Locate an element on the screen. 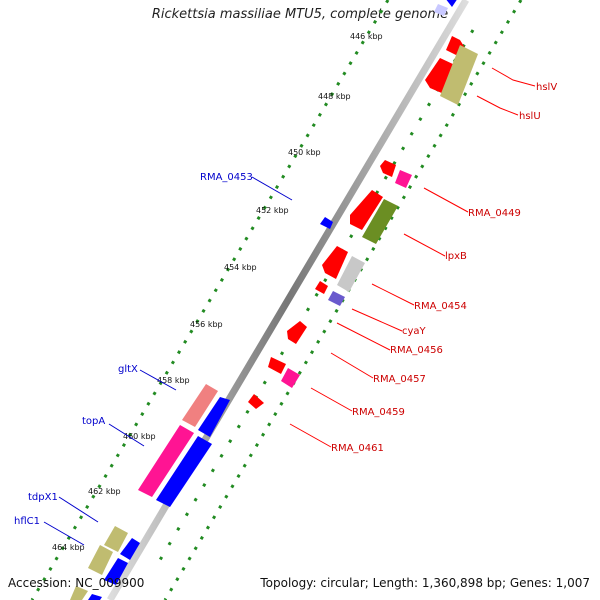 The image size is (600, 600). gene-hslU is located at coordinates (459, 75).